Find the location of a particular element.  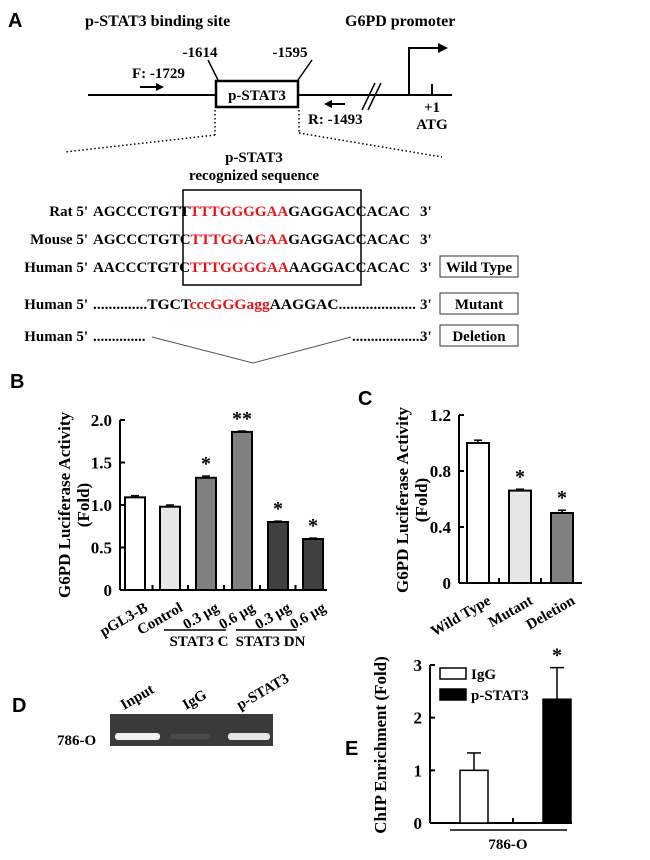

sequence-text: AACCCTGTCTTTGGGGAAAAGGACCACAC is located at coordinates (251, 268).